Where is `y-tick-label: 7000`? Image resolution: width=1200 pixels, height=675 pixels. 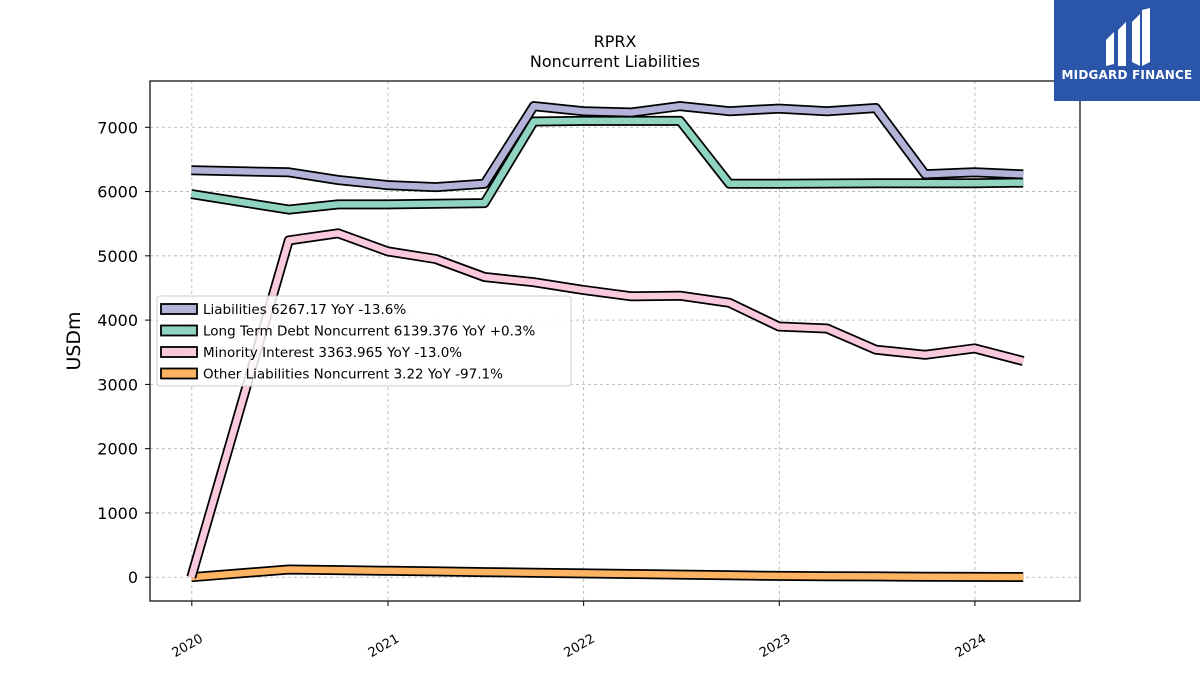
y-tick-label: 7000 is located at coordinates (117, 127).